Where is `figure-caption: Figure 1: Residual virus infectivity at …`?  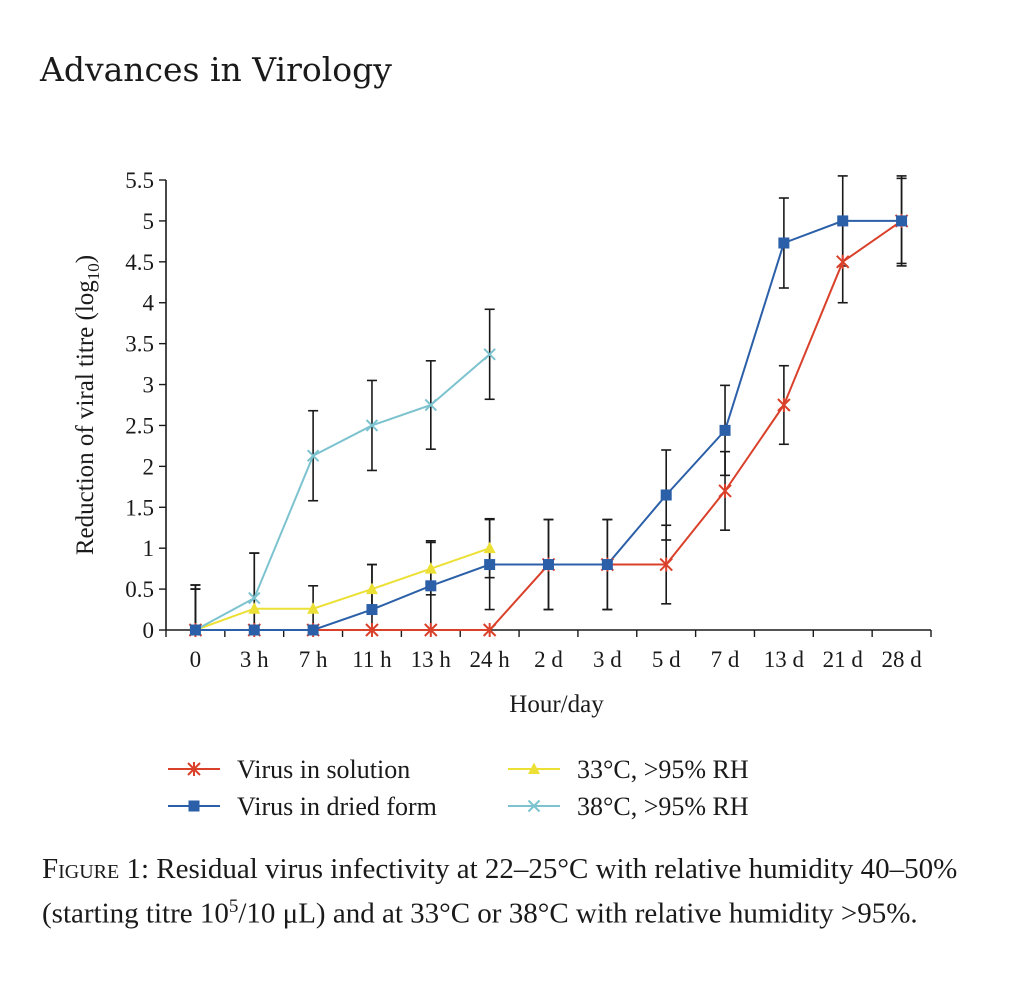 figure-caption: Figure 1: Residual virus infectivity at … is located at coordinates (507, 891).